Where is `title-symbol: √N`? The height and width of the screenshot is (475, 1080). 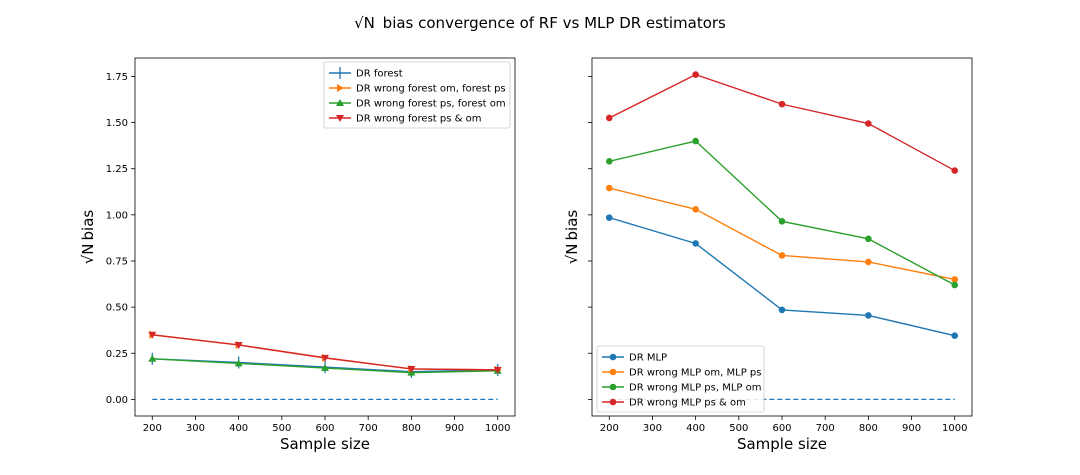
title-symbol: √N is located at coordinates (364, 23).